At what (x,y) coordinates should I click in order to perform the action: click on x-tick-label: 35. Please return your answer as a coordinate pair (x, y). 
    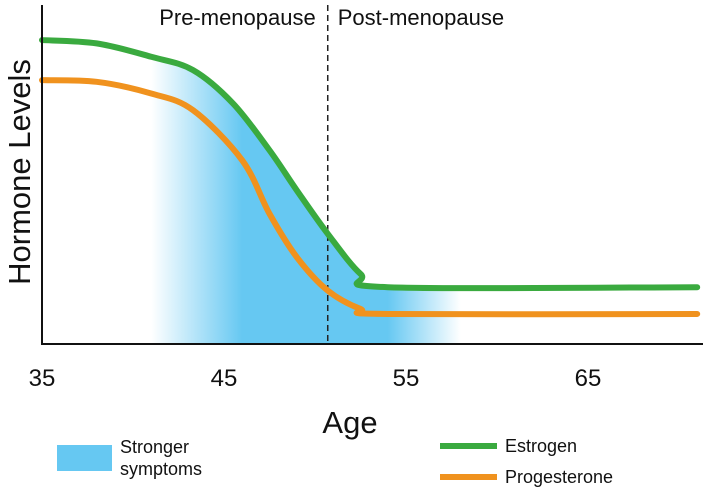
    Looking at the image, I should click on (42, 378).